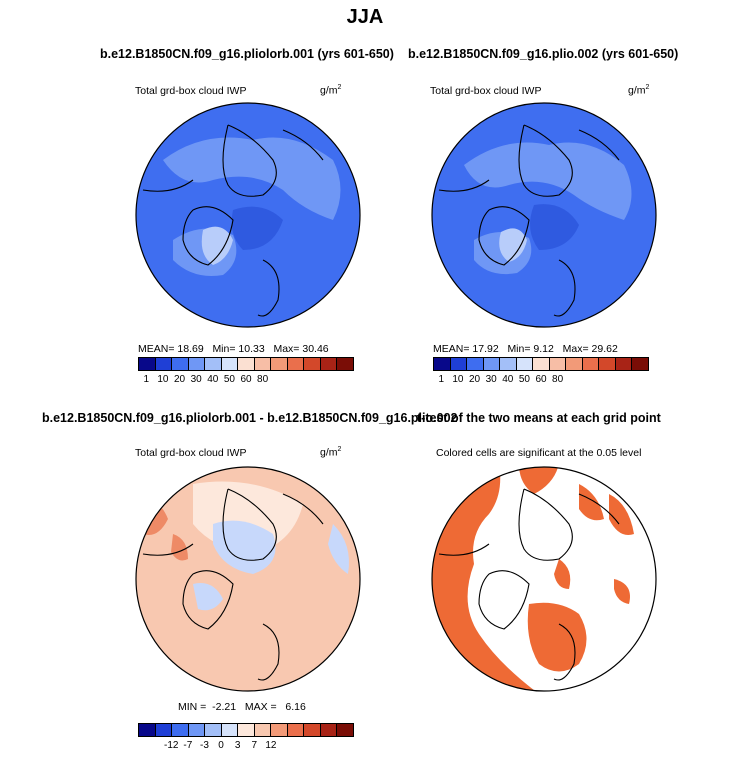 Image resolution: width=730 pixels, height=782 pixels. I want to click on map2-dark-patch, so click(554, 227).